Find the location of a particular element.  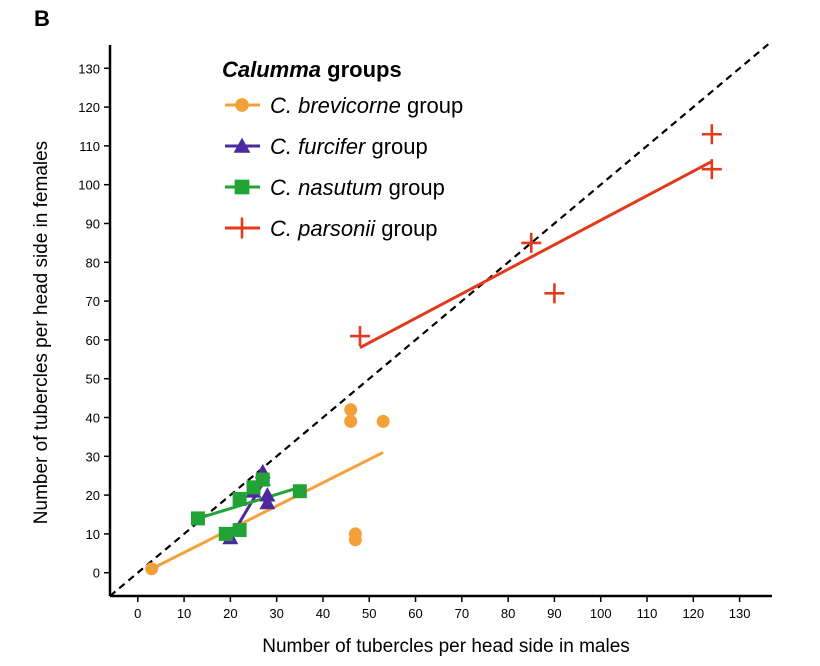

legend-title: Calumma groups is located at coordinates (312, 69).